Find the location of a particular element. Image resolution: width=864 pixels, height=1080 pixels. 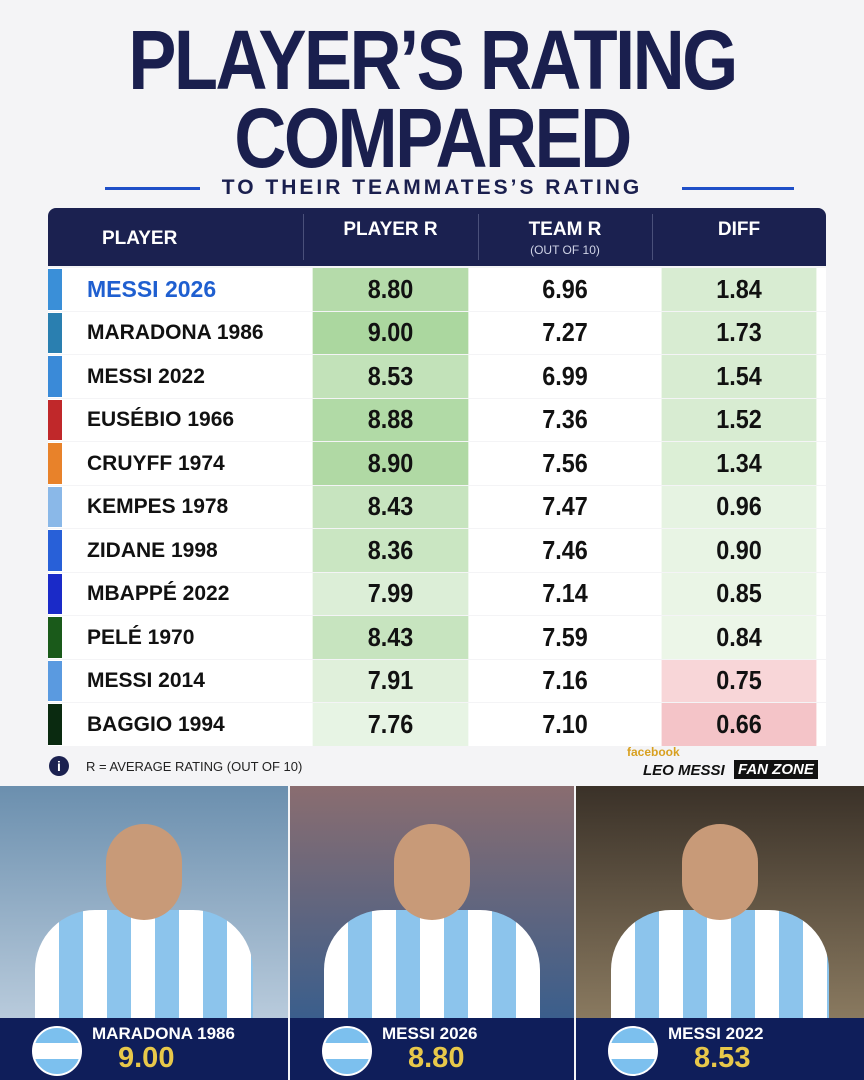

card-name: MESSI 2022 is located at coordinates (716, 1033).